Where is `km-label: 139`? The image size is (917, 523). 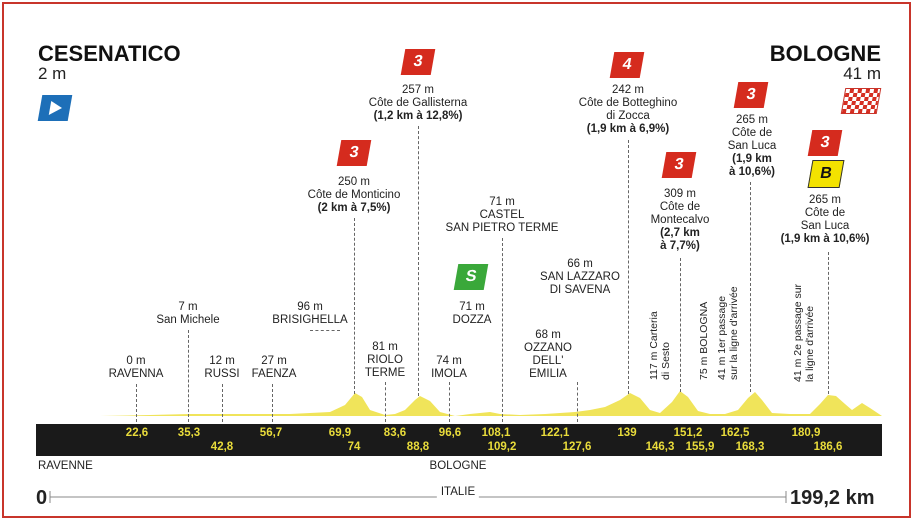
km-label: 139 is located at coordinates (627, 433).